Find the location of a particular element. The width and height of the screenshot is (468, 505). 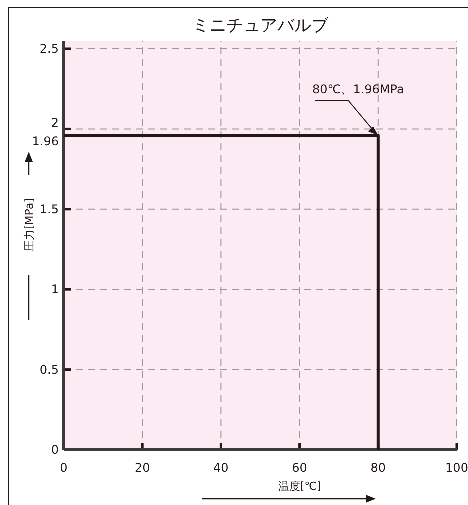

annotation: 80℃、1.96MPa is located at coordinates (358, 89).